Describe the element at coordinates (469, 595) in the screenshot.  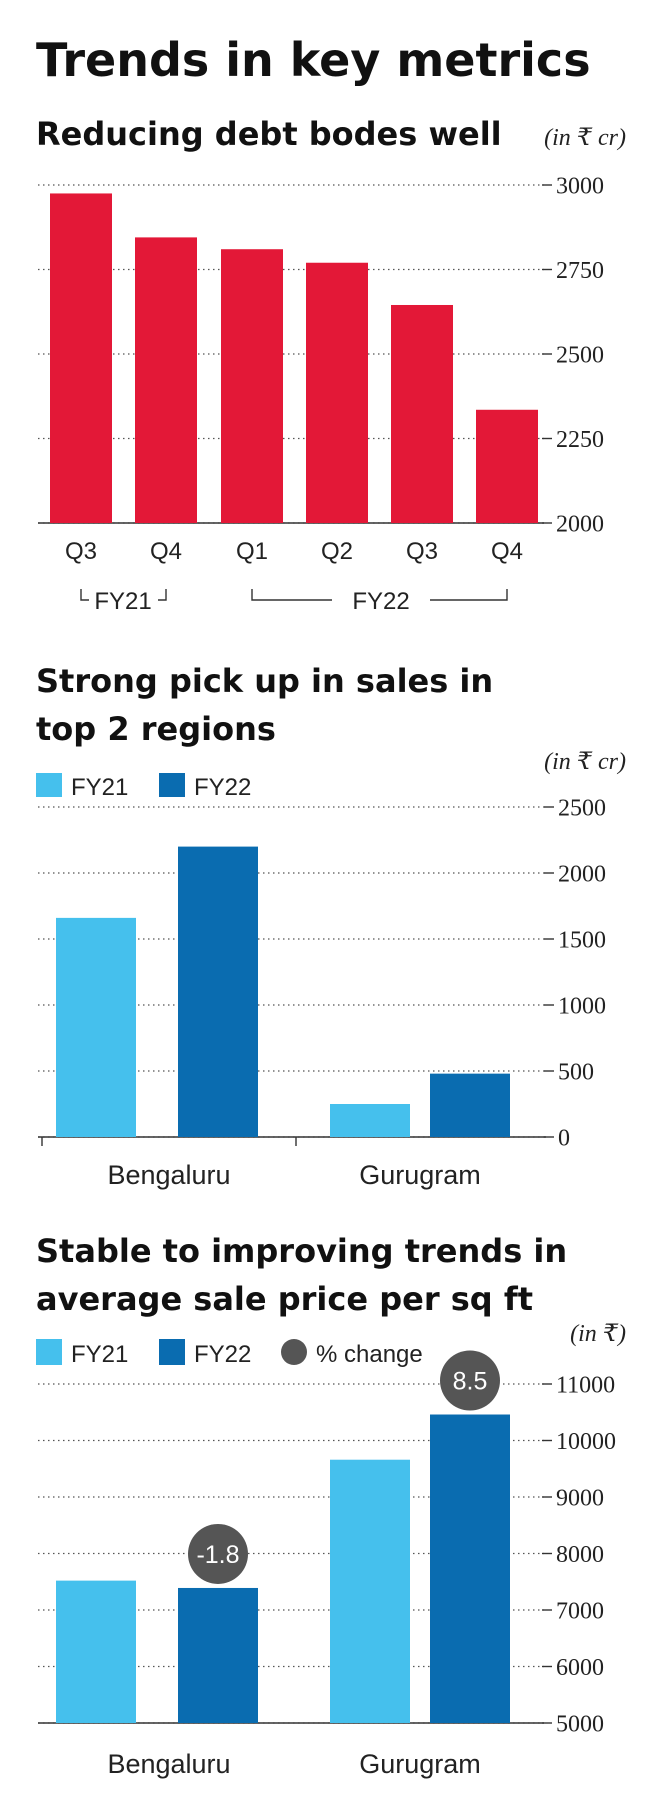
I see `fy22-bracket-right` at that location.